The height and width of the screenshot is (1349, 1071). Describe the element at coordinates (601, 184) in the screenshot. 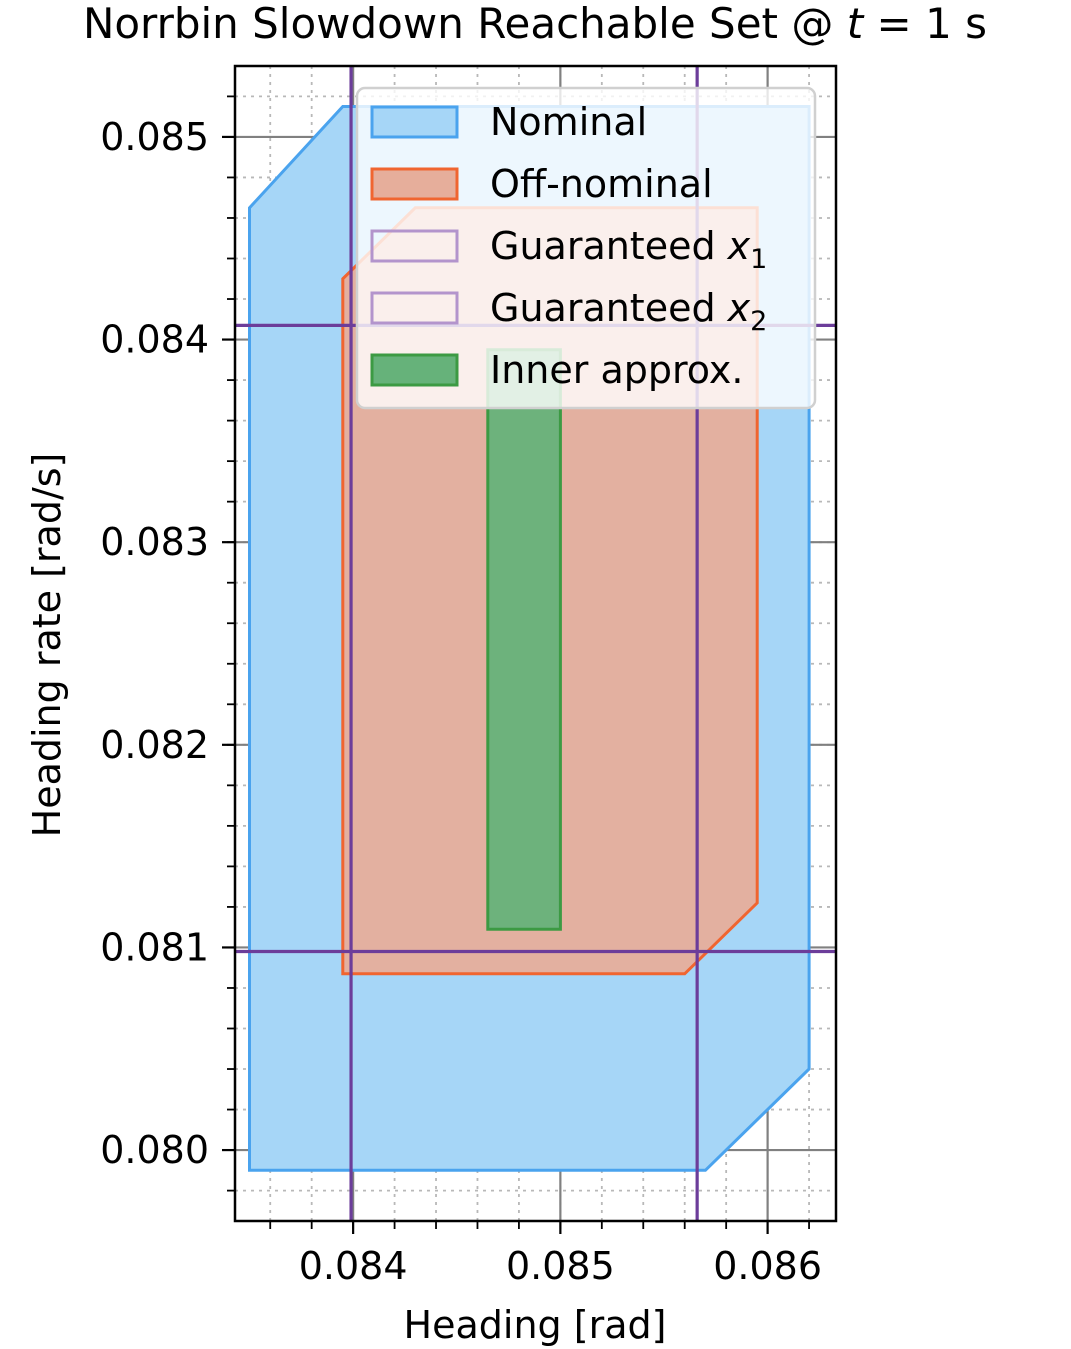

I see `legend-label: Off-nominal` at that location.